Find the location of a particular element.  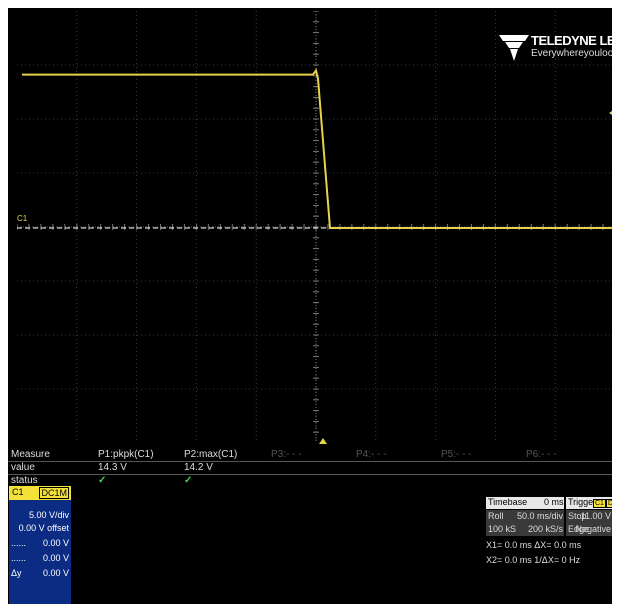

channel-ground-marker: C1 is located at coordinates (22, 218).